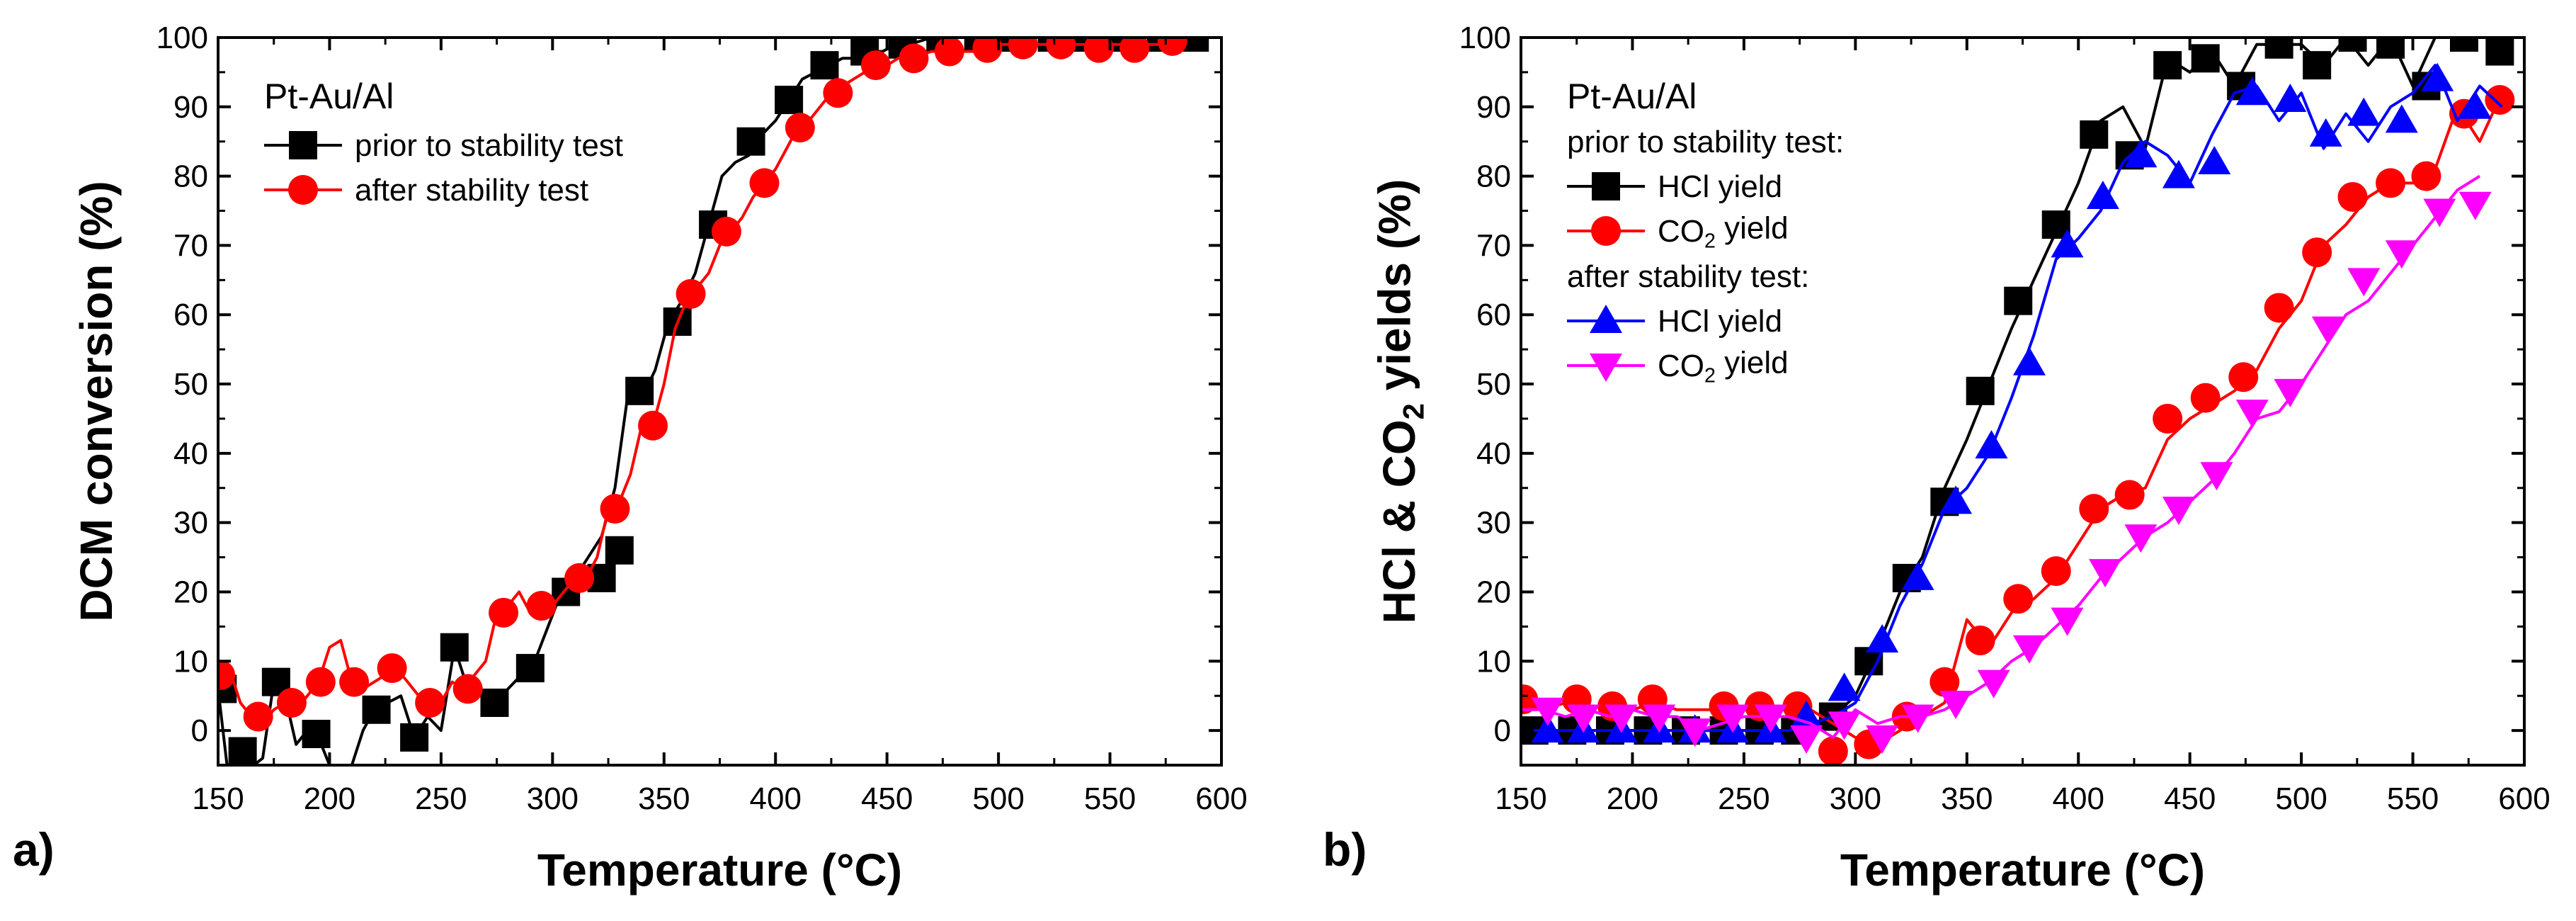 This screenshot has height=921, width=2576. I want to click on y-tick-label: 0, so click(1503, 731).